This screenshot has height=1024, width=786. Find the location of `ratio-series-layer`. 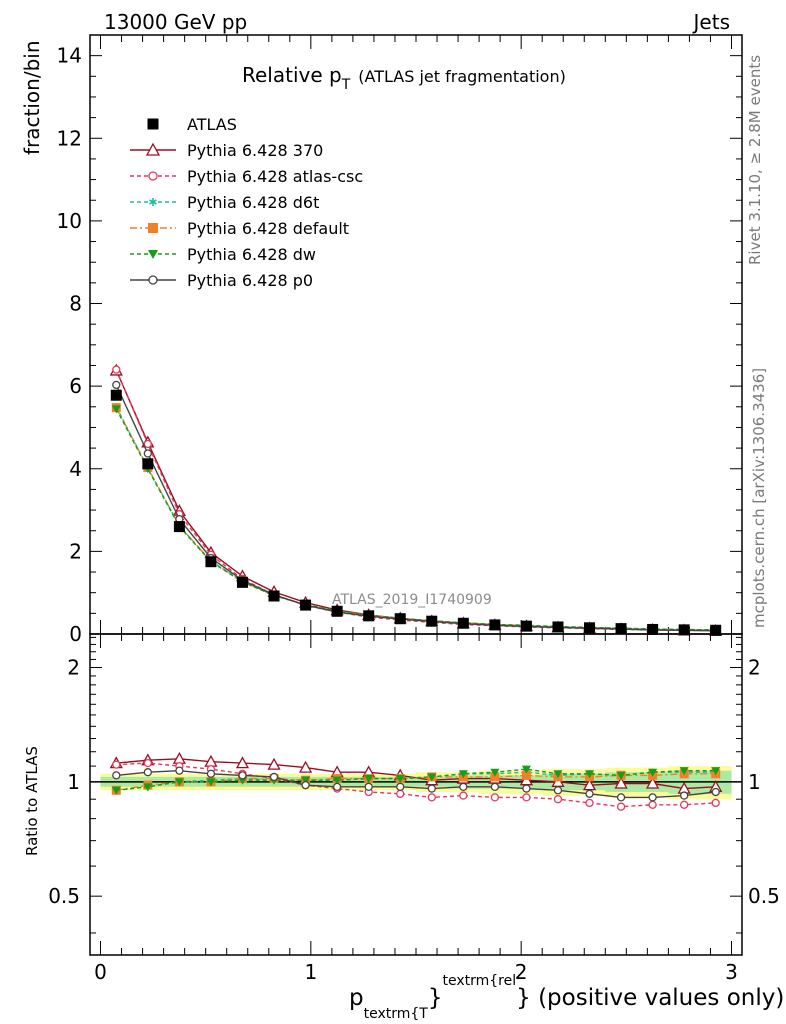

ratio-series-layer is located at coordinates (416, 781).